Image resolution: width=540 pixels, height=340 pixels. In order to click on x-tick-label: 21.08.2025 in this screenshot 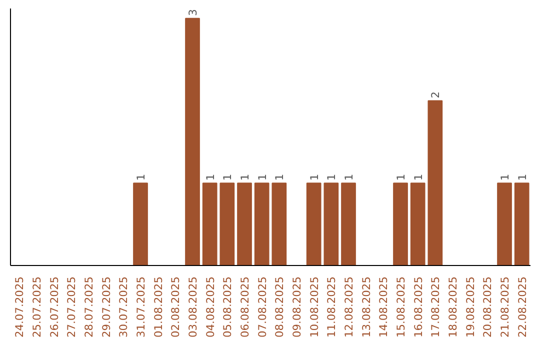, I will do `click(505, 307)`.